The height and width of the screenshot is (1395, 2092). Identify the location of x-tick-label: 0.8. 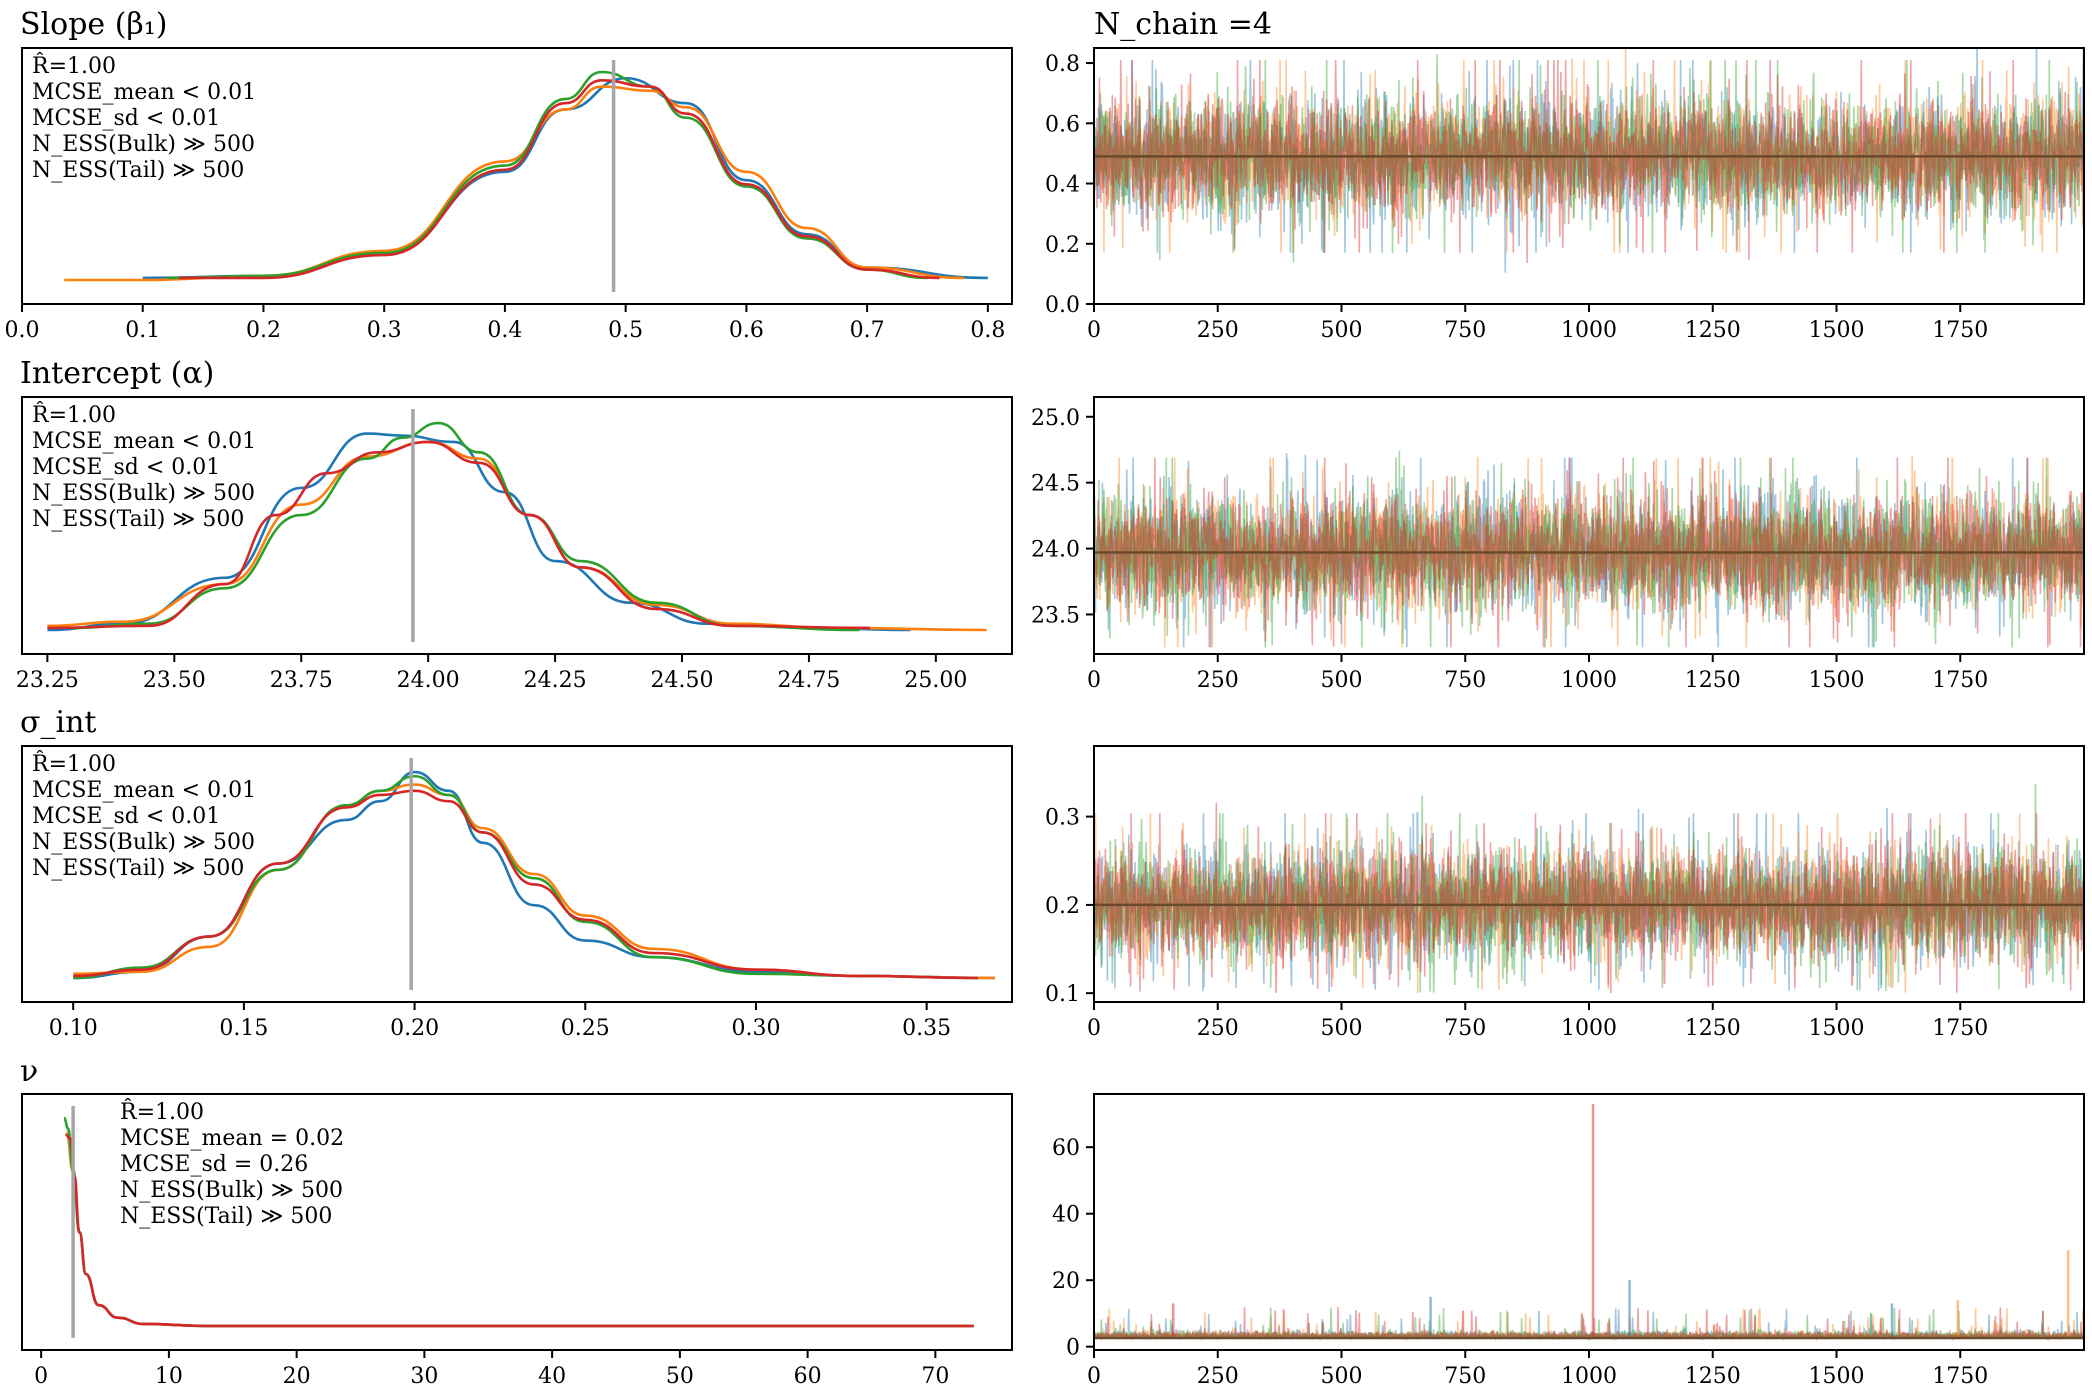
(987, 330).